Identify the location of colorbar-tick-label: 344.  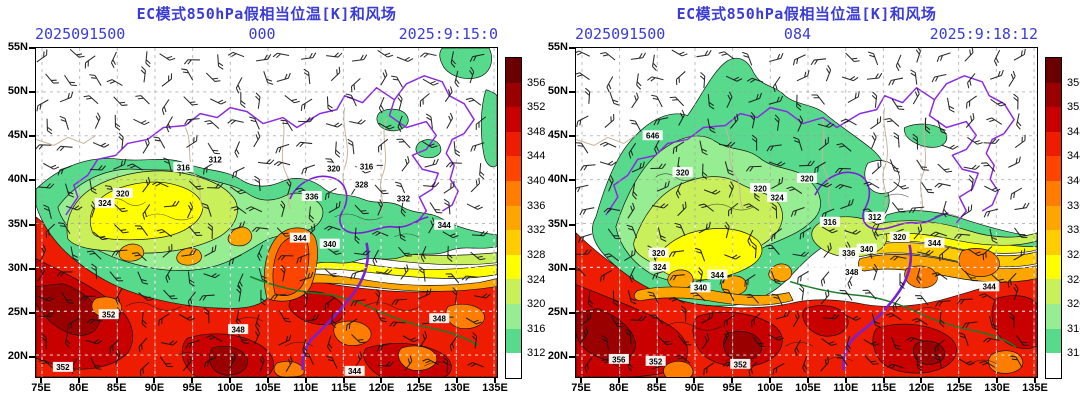
(1073, 156).